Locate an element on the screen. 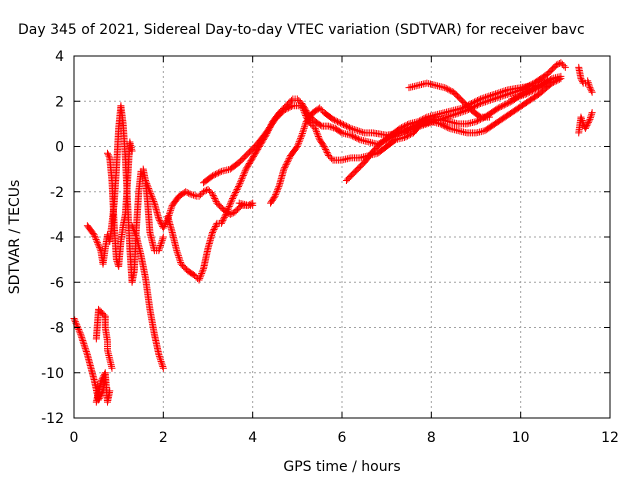 The image size is (640, 480). x-tick-label: 8 is located at coordinates (431, 438).